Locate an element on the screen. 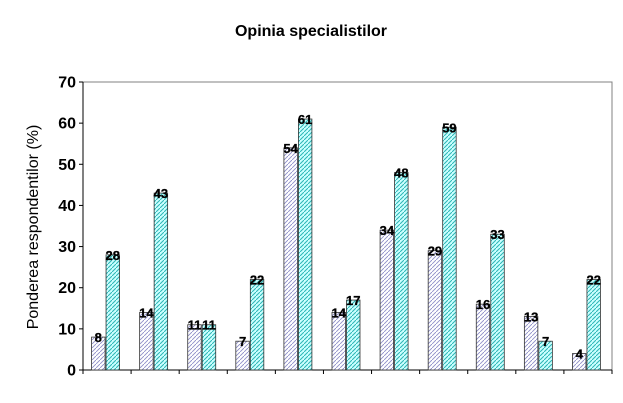  y-tick-label: 20 is located at coordinates (67, 288).